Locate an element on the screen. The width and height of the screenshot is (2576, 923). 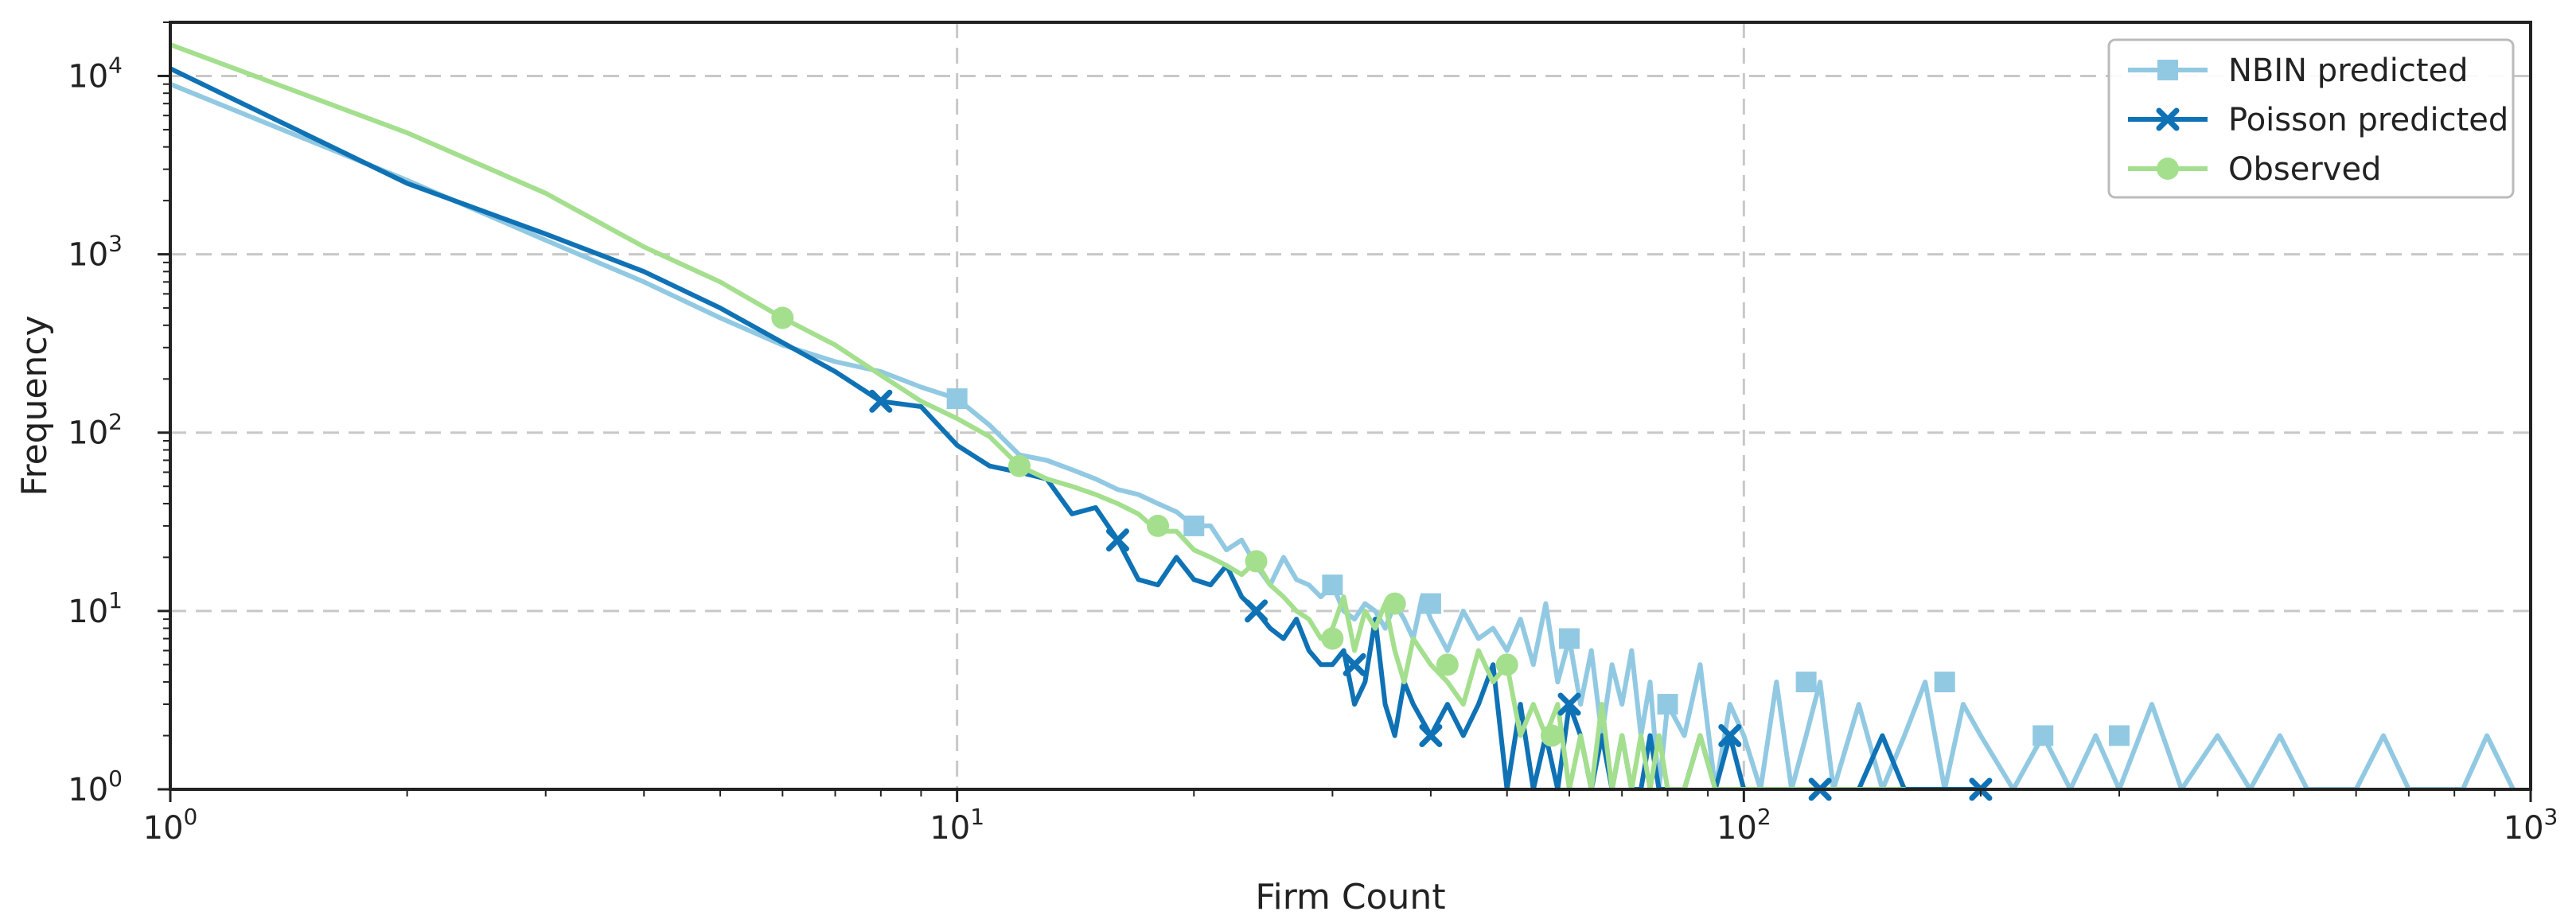
legend-box is located at coordinates (2311, 118).